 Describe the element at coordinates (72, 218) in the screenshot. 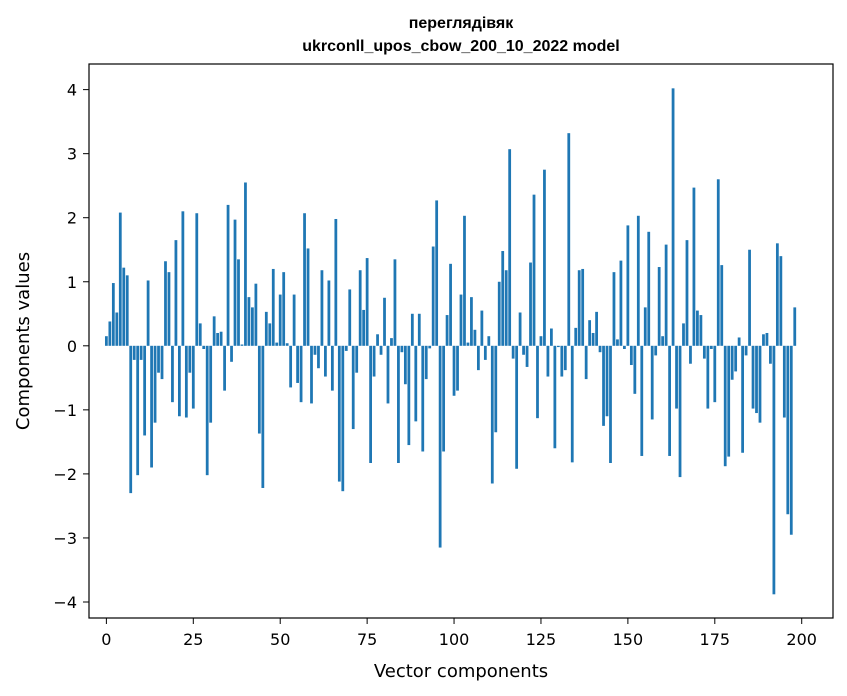

I see `y-tick-label: 2` at that location.